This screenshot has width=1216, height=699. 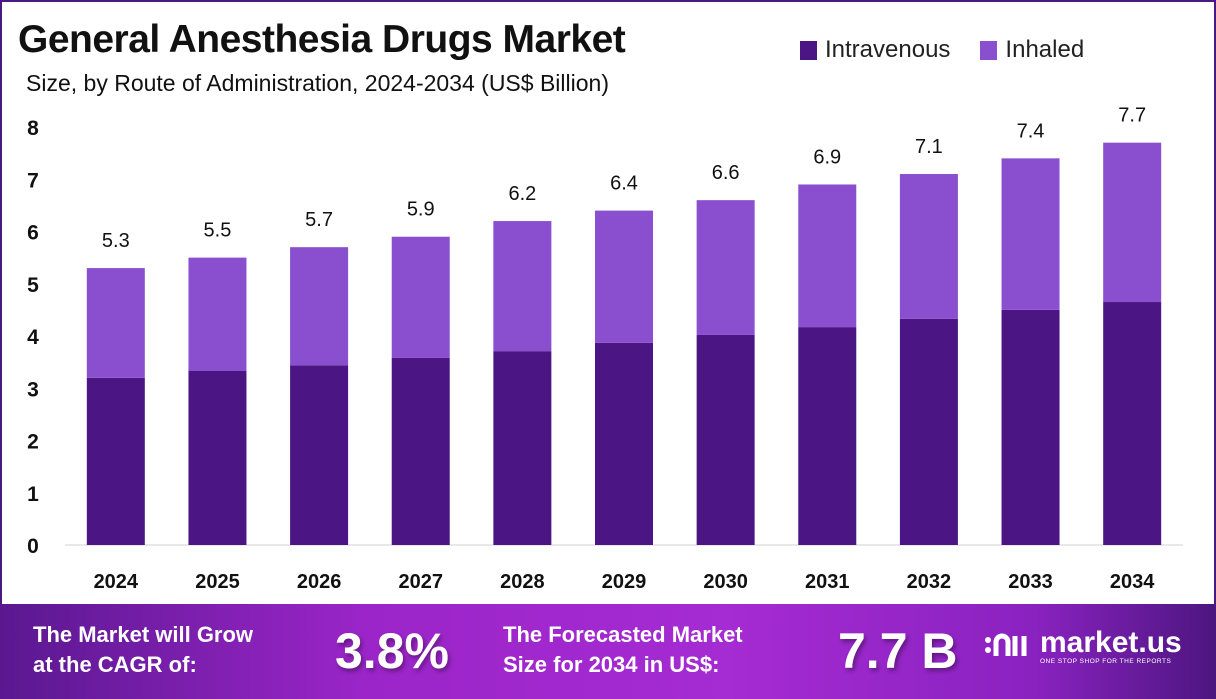 I want to click on data-label-total-2028: 6.2, so click(x=522, y=194).